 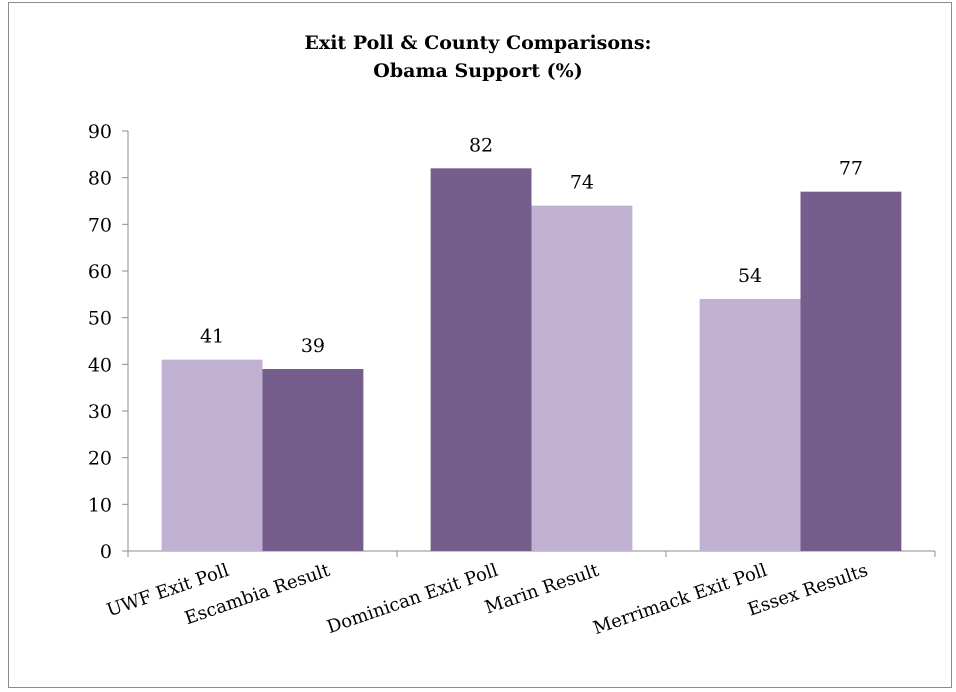 I want to click on y-tick-label: 10, so click(x=100, y=505).